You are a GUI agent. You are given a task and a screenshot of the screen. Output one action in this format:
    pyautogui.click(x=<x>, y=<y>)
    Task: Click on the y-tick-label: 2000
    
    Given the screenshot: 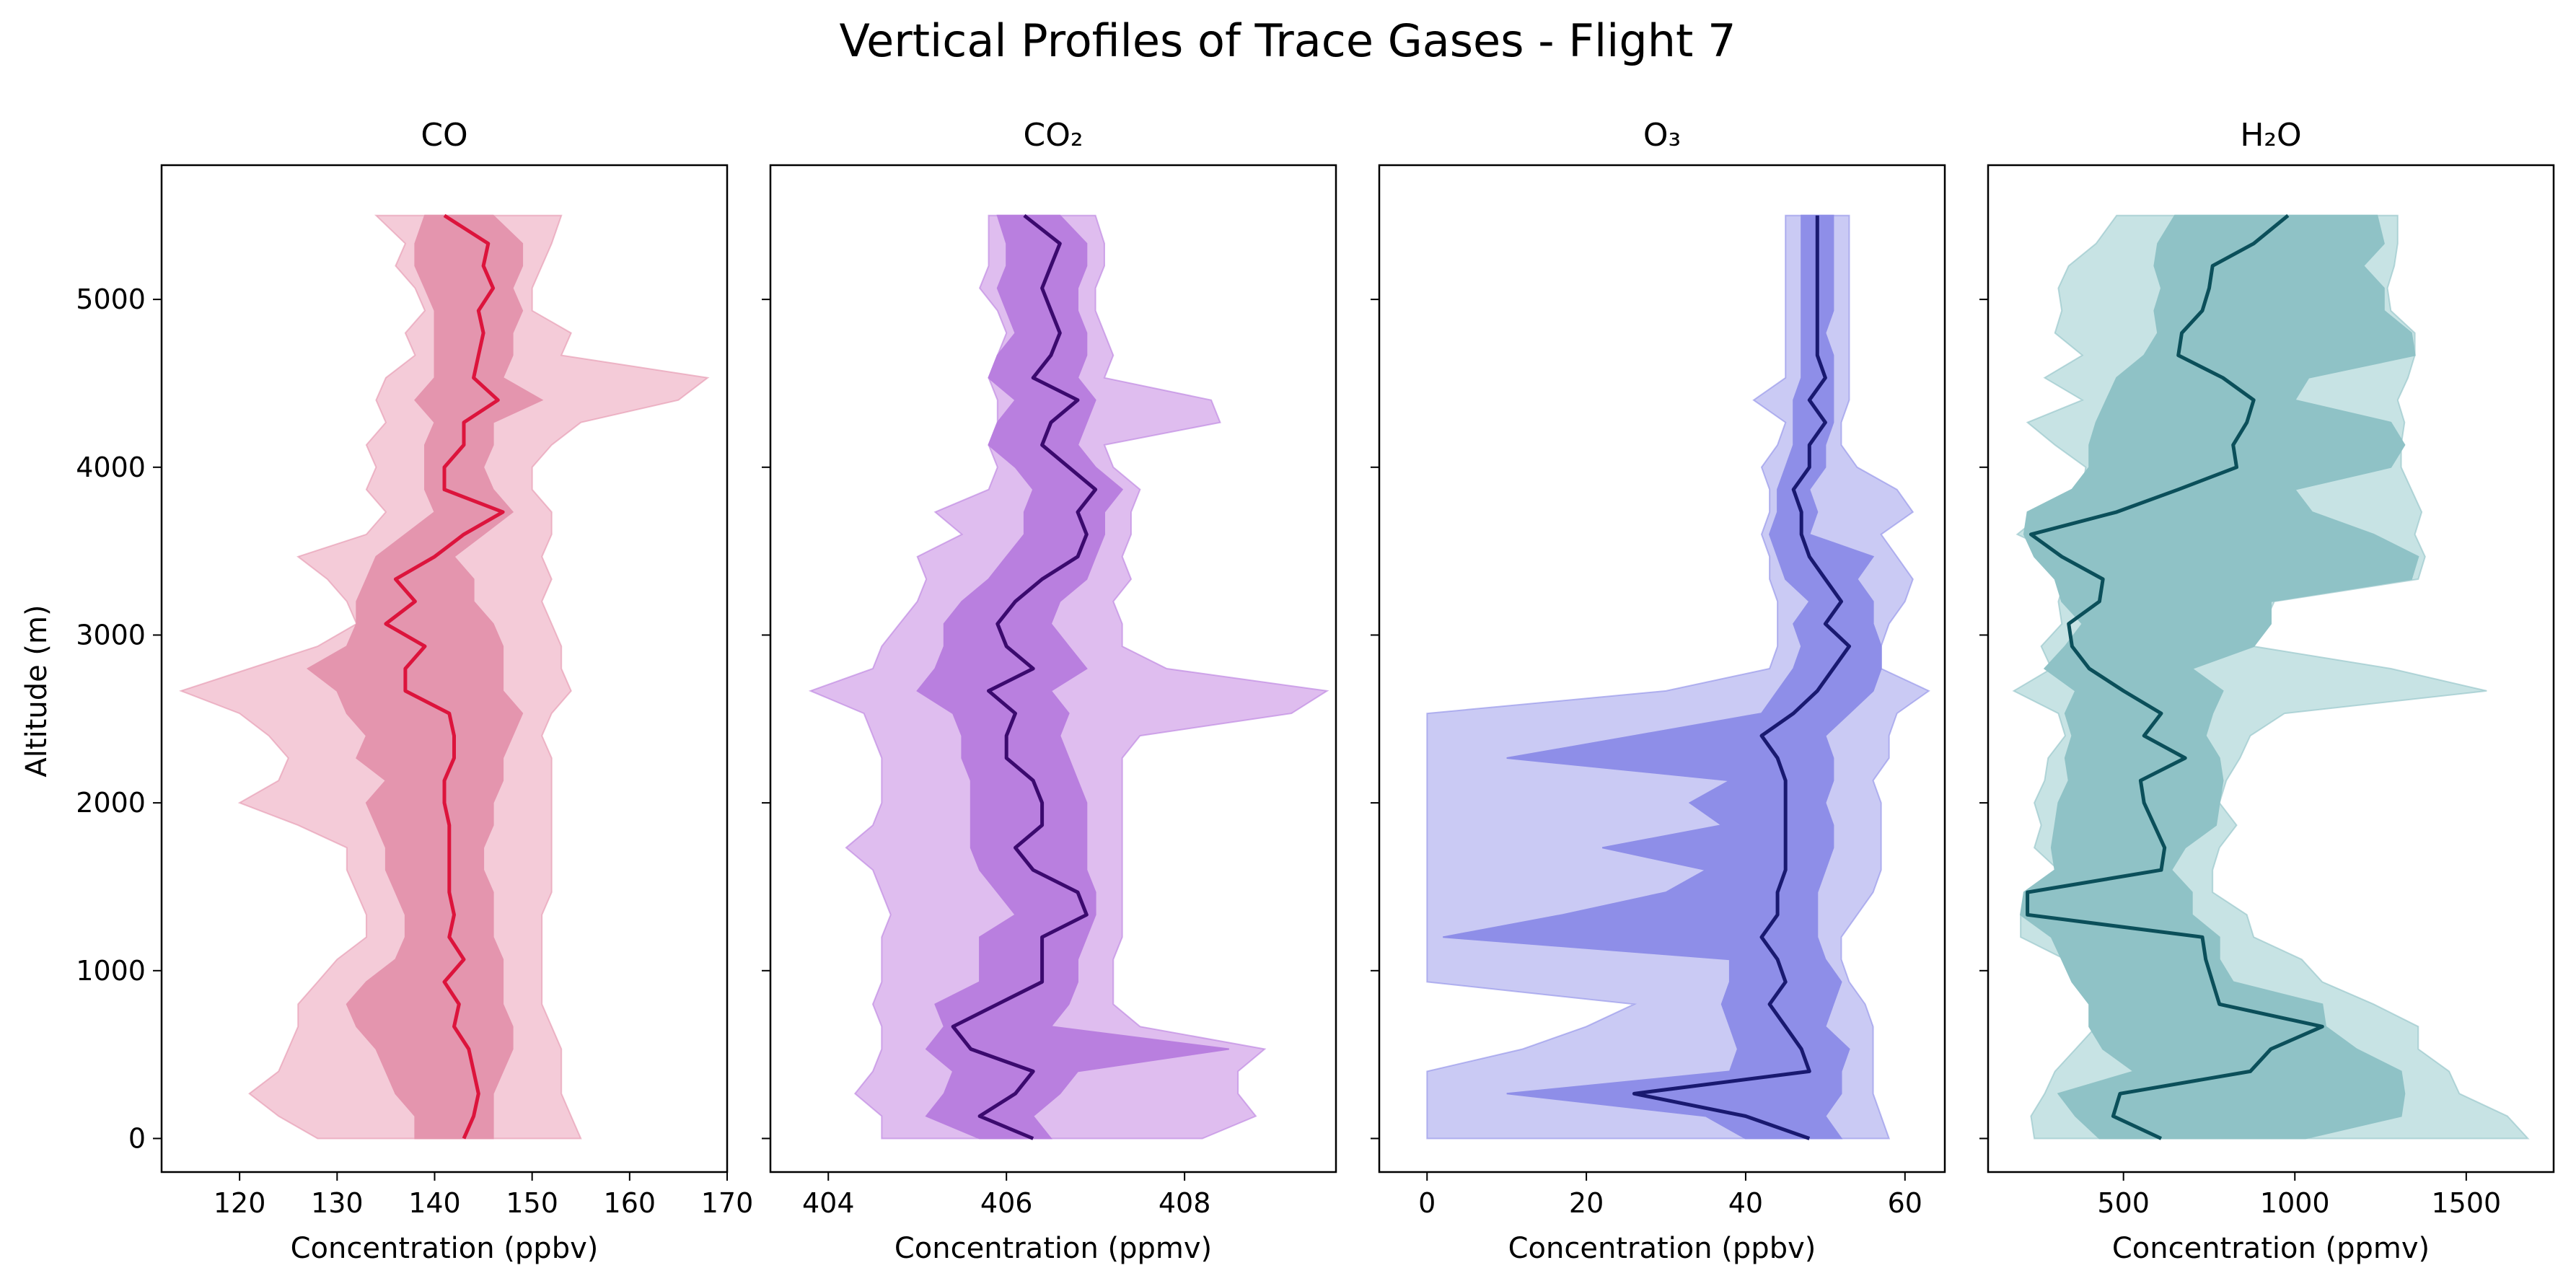 What is the action you would take?
    pyautogui.click(x=111, y=803)
    